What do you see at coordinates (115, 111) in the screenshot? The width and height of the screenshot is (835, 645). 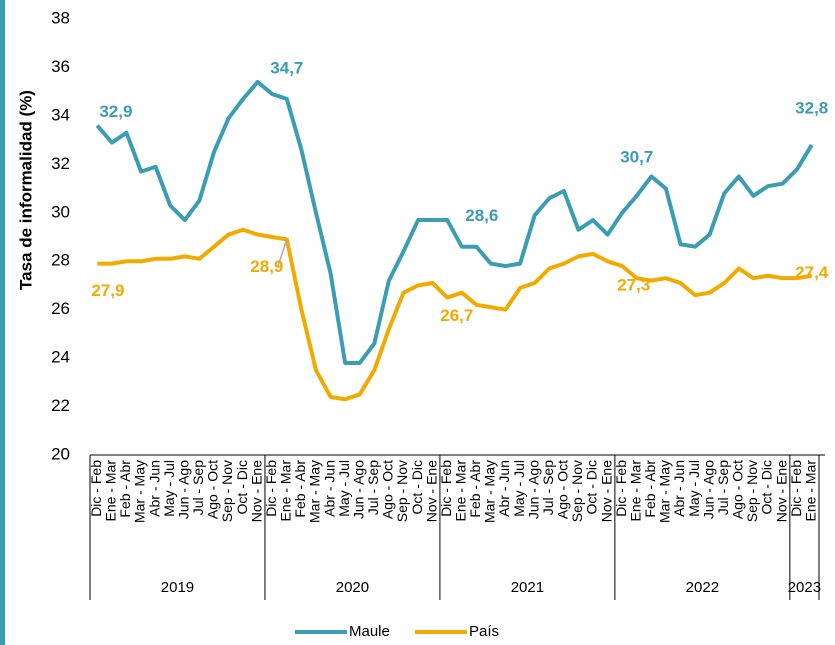 I see `data-label: 32,9` at bounding box center [115, 111].